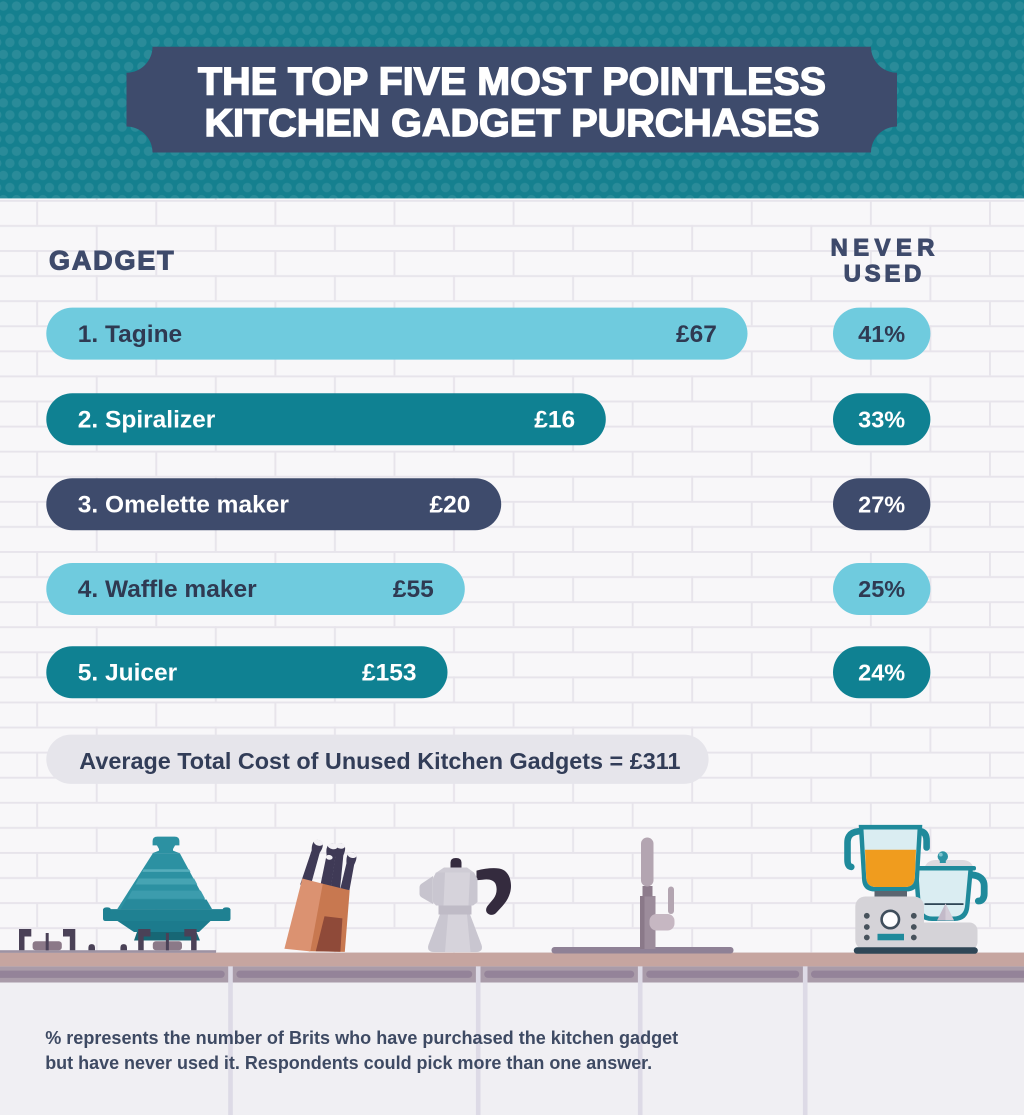 The image size is (1024, 1115). What do you see at coordinates (450, 504) in the screenshot?
I see `svg-text: £20` at bounding box center [450, 504].